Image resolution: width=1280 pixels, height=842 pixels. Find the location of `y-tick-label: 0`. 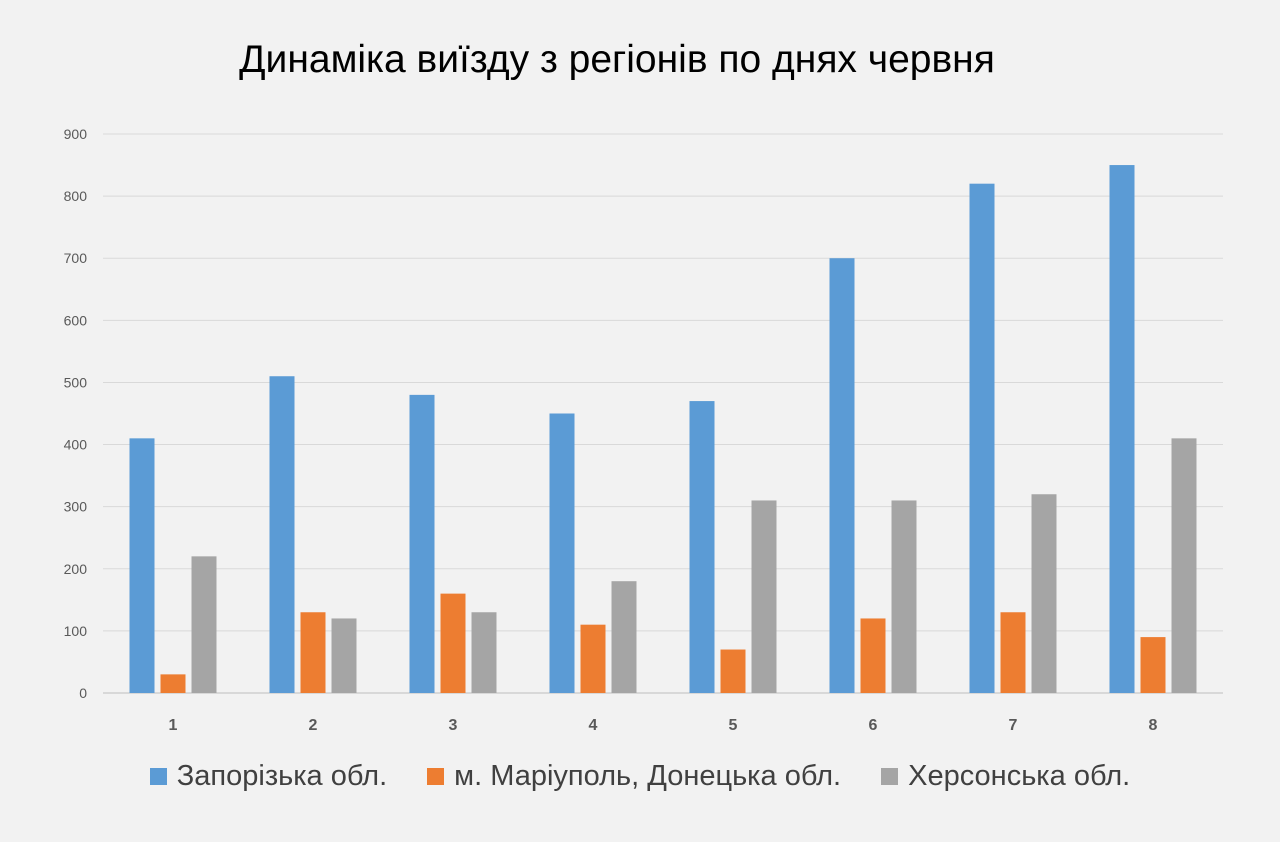

y-tick-label: 0 is located at coordinates (83, 693).